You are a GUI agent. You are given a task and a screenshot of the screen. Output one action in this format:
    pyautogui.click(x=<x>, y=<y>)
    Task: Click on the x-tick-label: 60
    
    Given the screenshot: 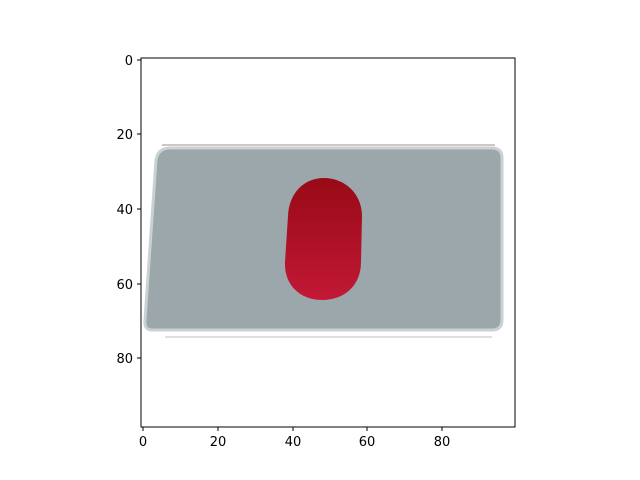 What is the action you would take?
    pyautogui.click(x=367, y=442)
    